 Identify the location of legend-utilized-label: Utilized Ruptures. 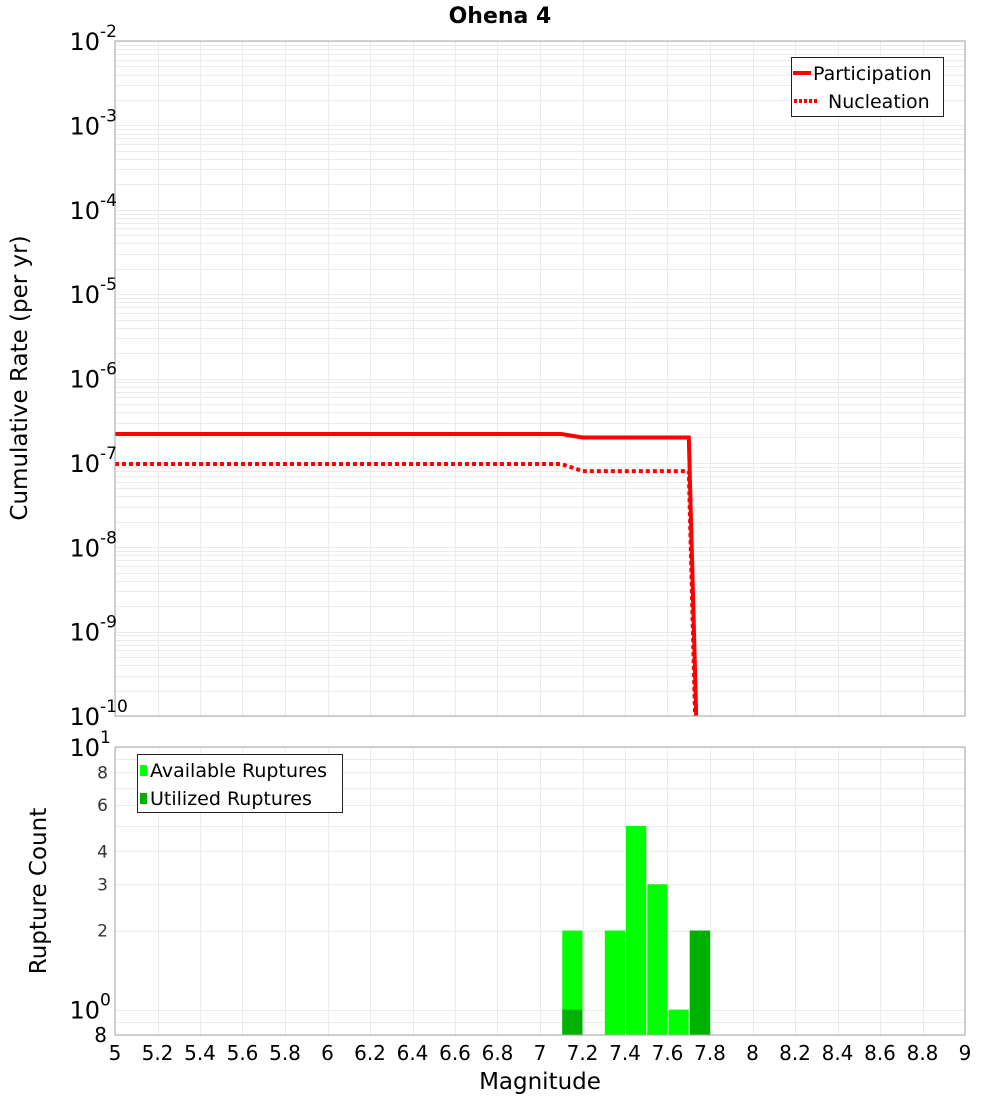
(231, 799).